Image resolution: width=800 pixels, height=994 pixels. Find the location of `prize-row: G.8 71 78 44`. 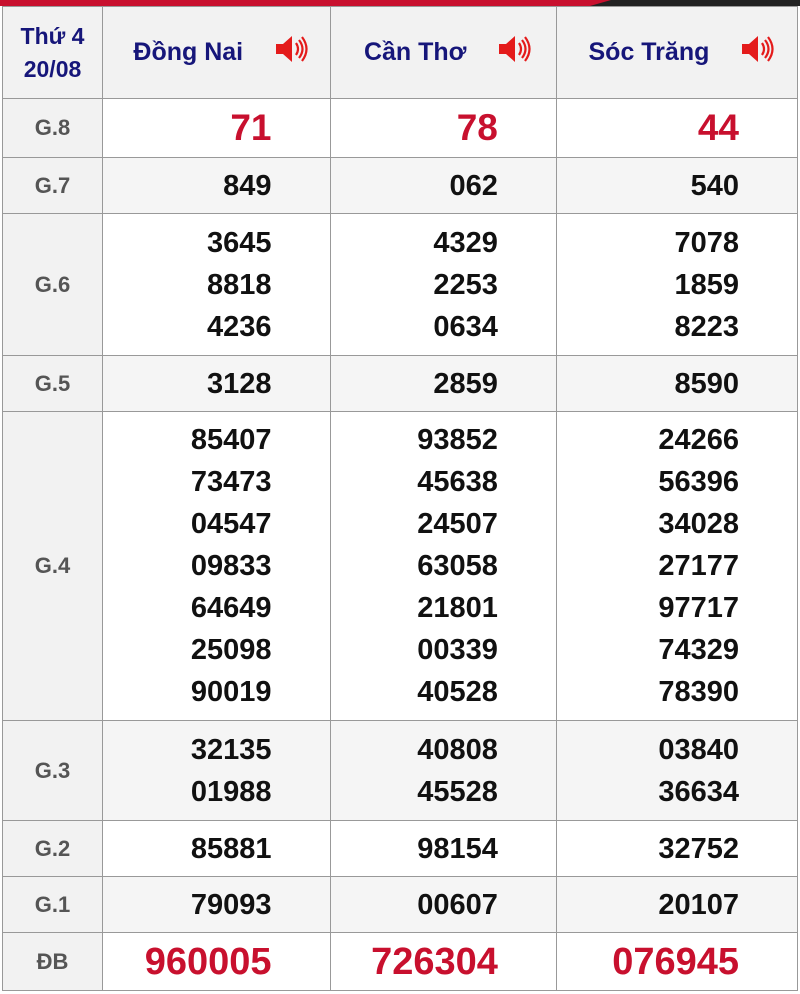

prize-row: G.8 71 78 44 is located at coordinates (400, 128).